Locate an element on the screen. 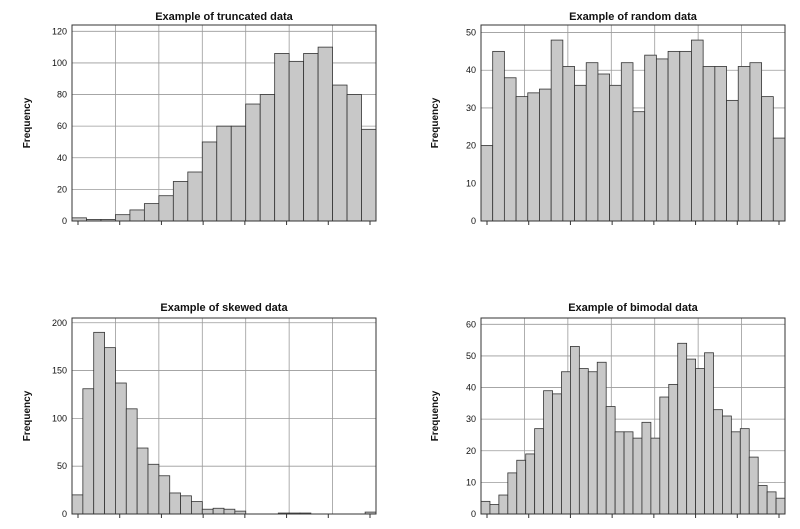  y-tick-label: 10 is located at coordinates (471, 482).